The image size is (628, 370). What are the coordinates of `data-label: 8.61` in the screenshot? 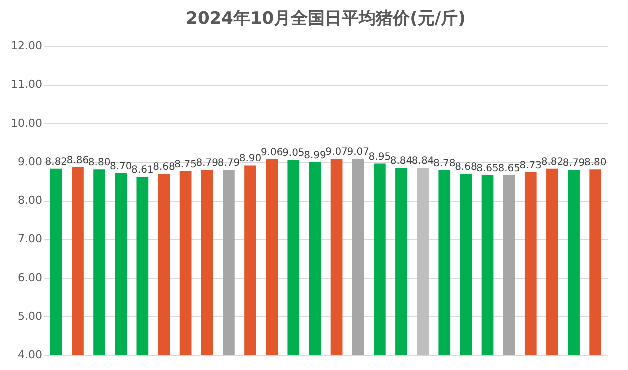 It's located at (143, 170).